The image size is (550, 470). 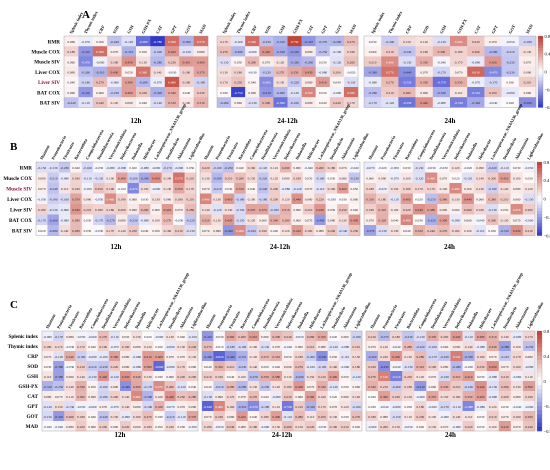 I want to click on cell-value-label: 0.160, so click(x=137, y=417).